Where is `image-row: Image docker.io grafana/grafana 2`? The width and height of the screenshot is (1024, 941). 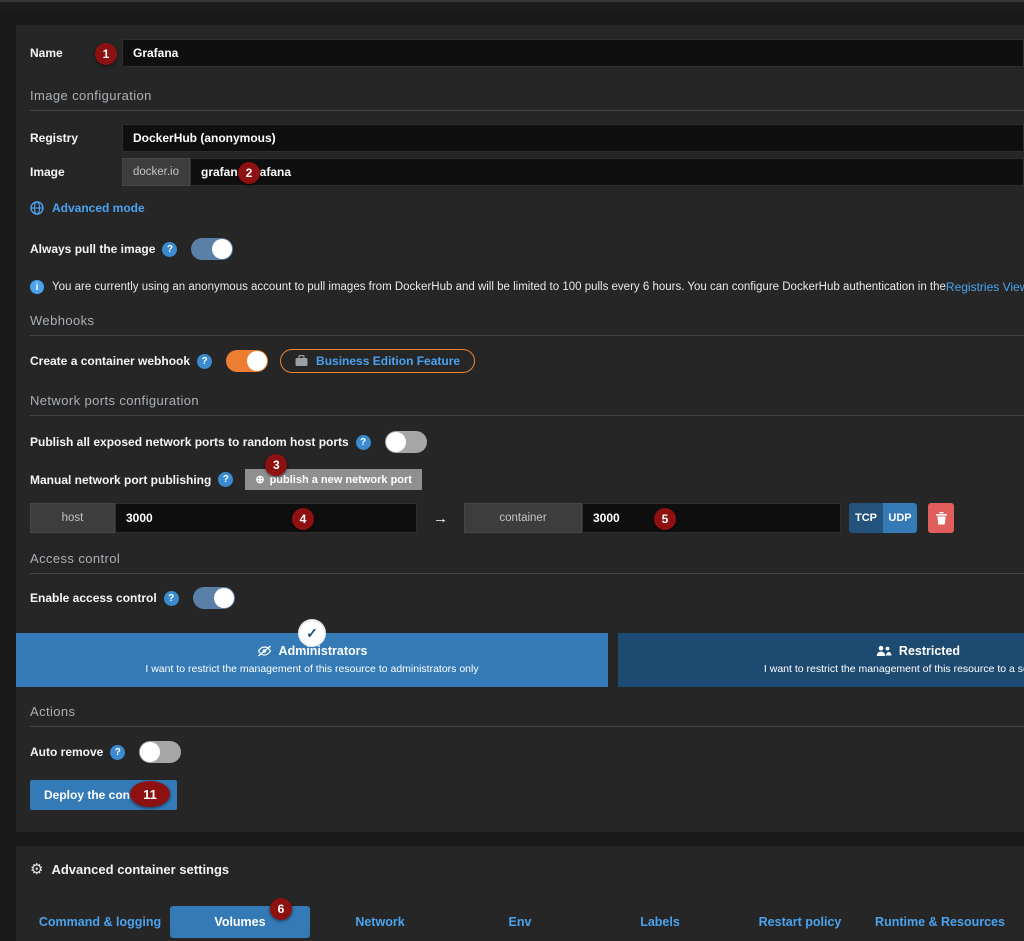 image-row: Image docker.io grafana/grafana 2 is located at coordinates (527, 172).